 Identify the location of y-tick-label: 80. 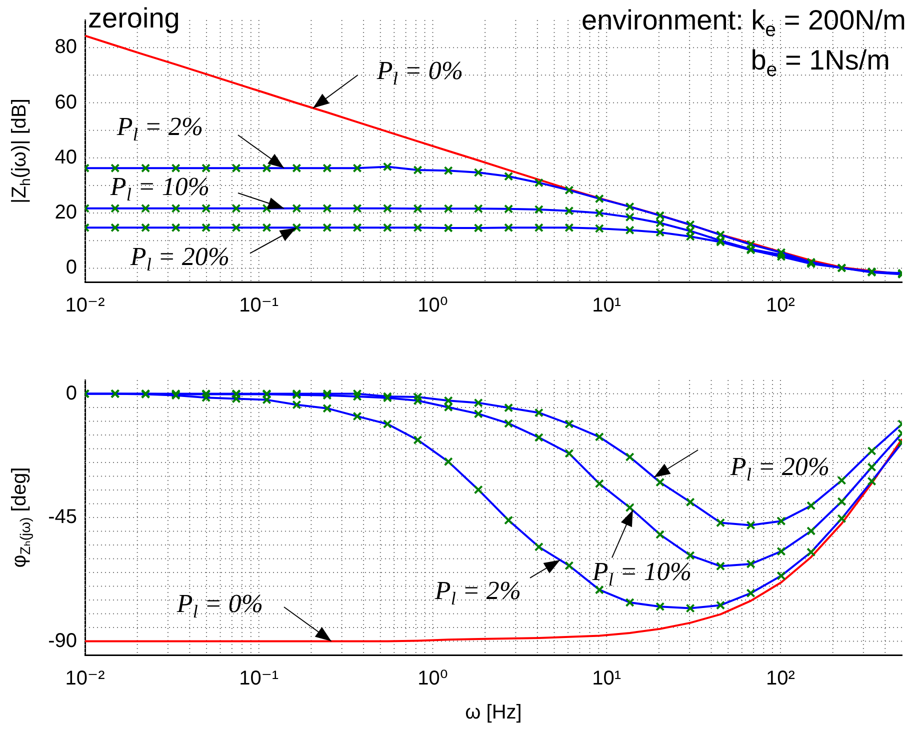
(65, 47).